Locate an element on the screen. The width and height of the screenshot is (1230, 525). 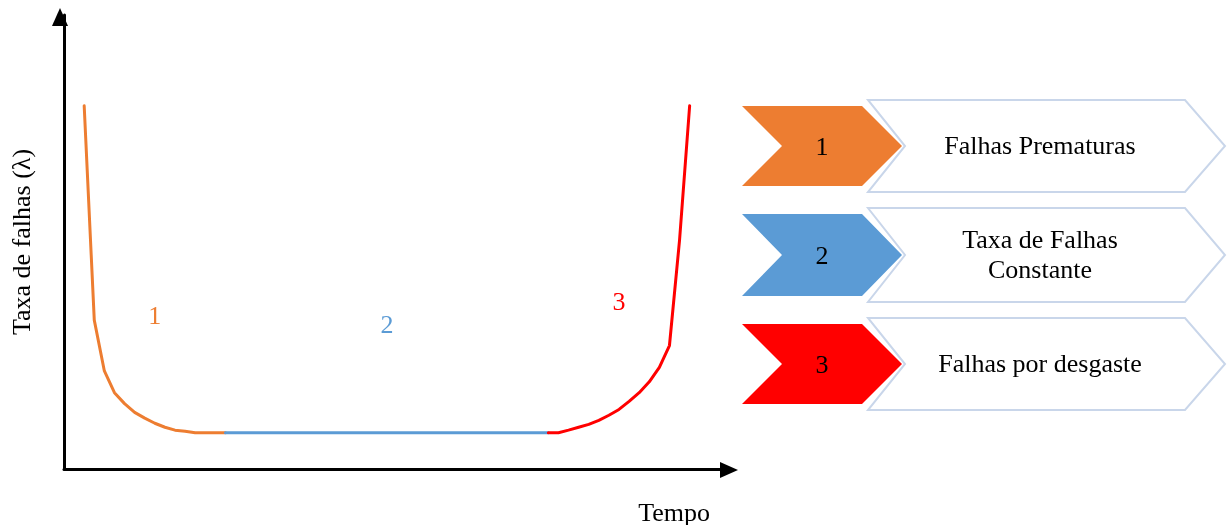
text: Taxa de Falhas Constante is located at coordinates (1040, 255).